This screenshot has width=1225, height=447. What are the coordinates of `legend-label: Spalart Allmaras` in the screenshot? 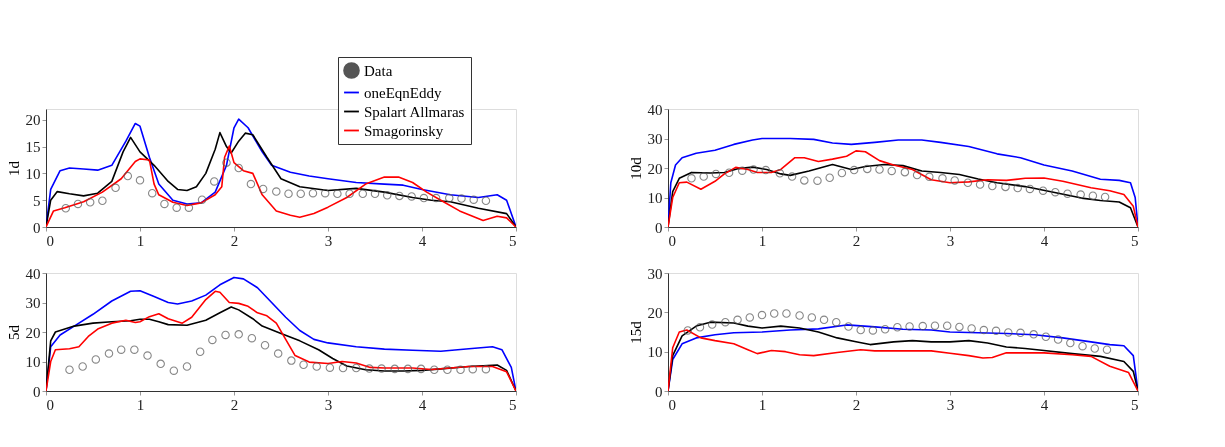 It's located at (414, 111).